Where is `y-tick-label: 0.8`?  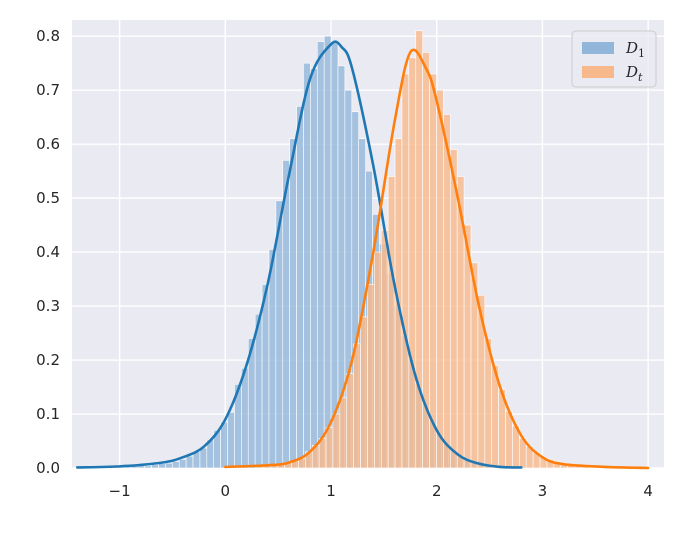 y-tick-label: 0.8 is located at coordinates (48, 36).